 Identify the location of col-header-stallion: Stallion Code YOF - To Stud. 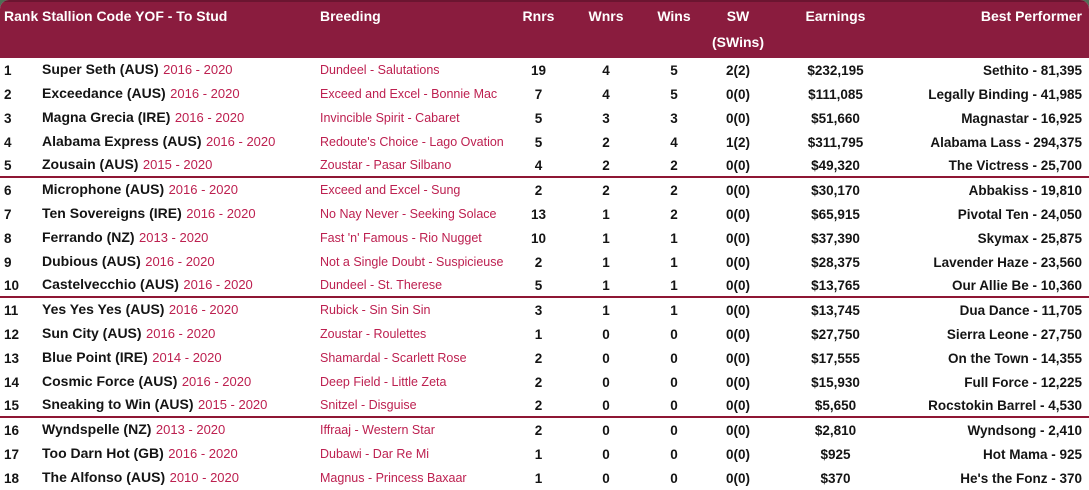
(135, 16).